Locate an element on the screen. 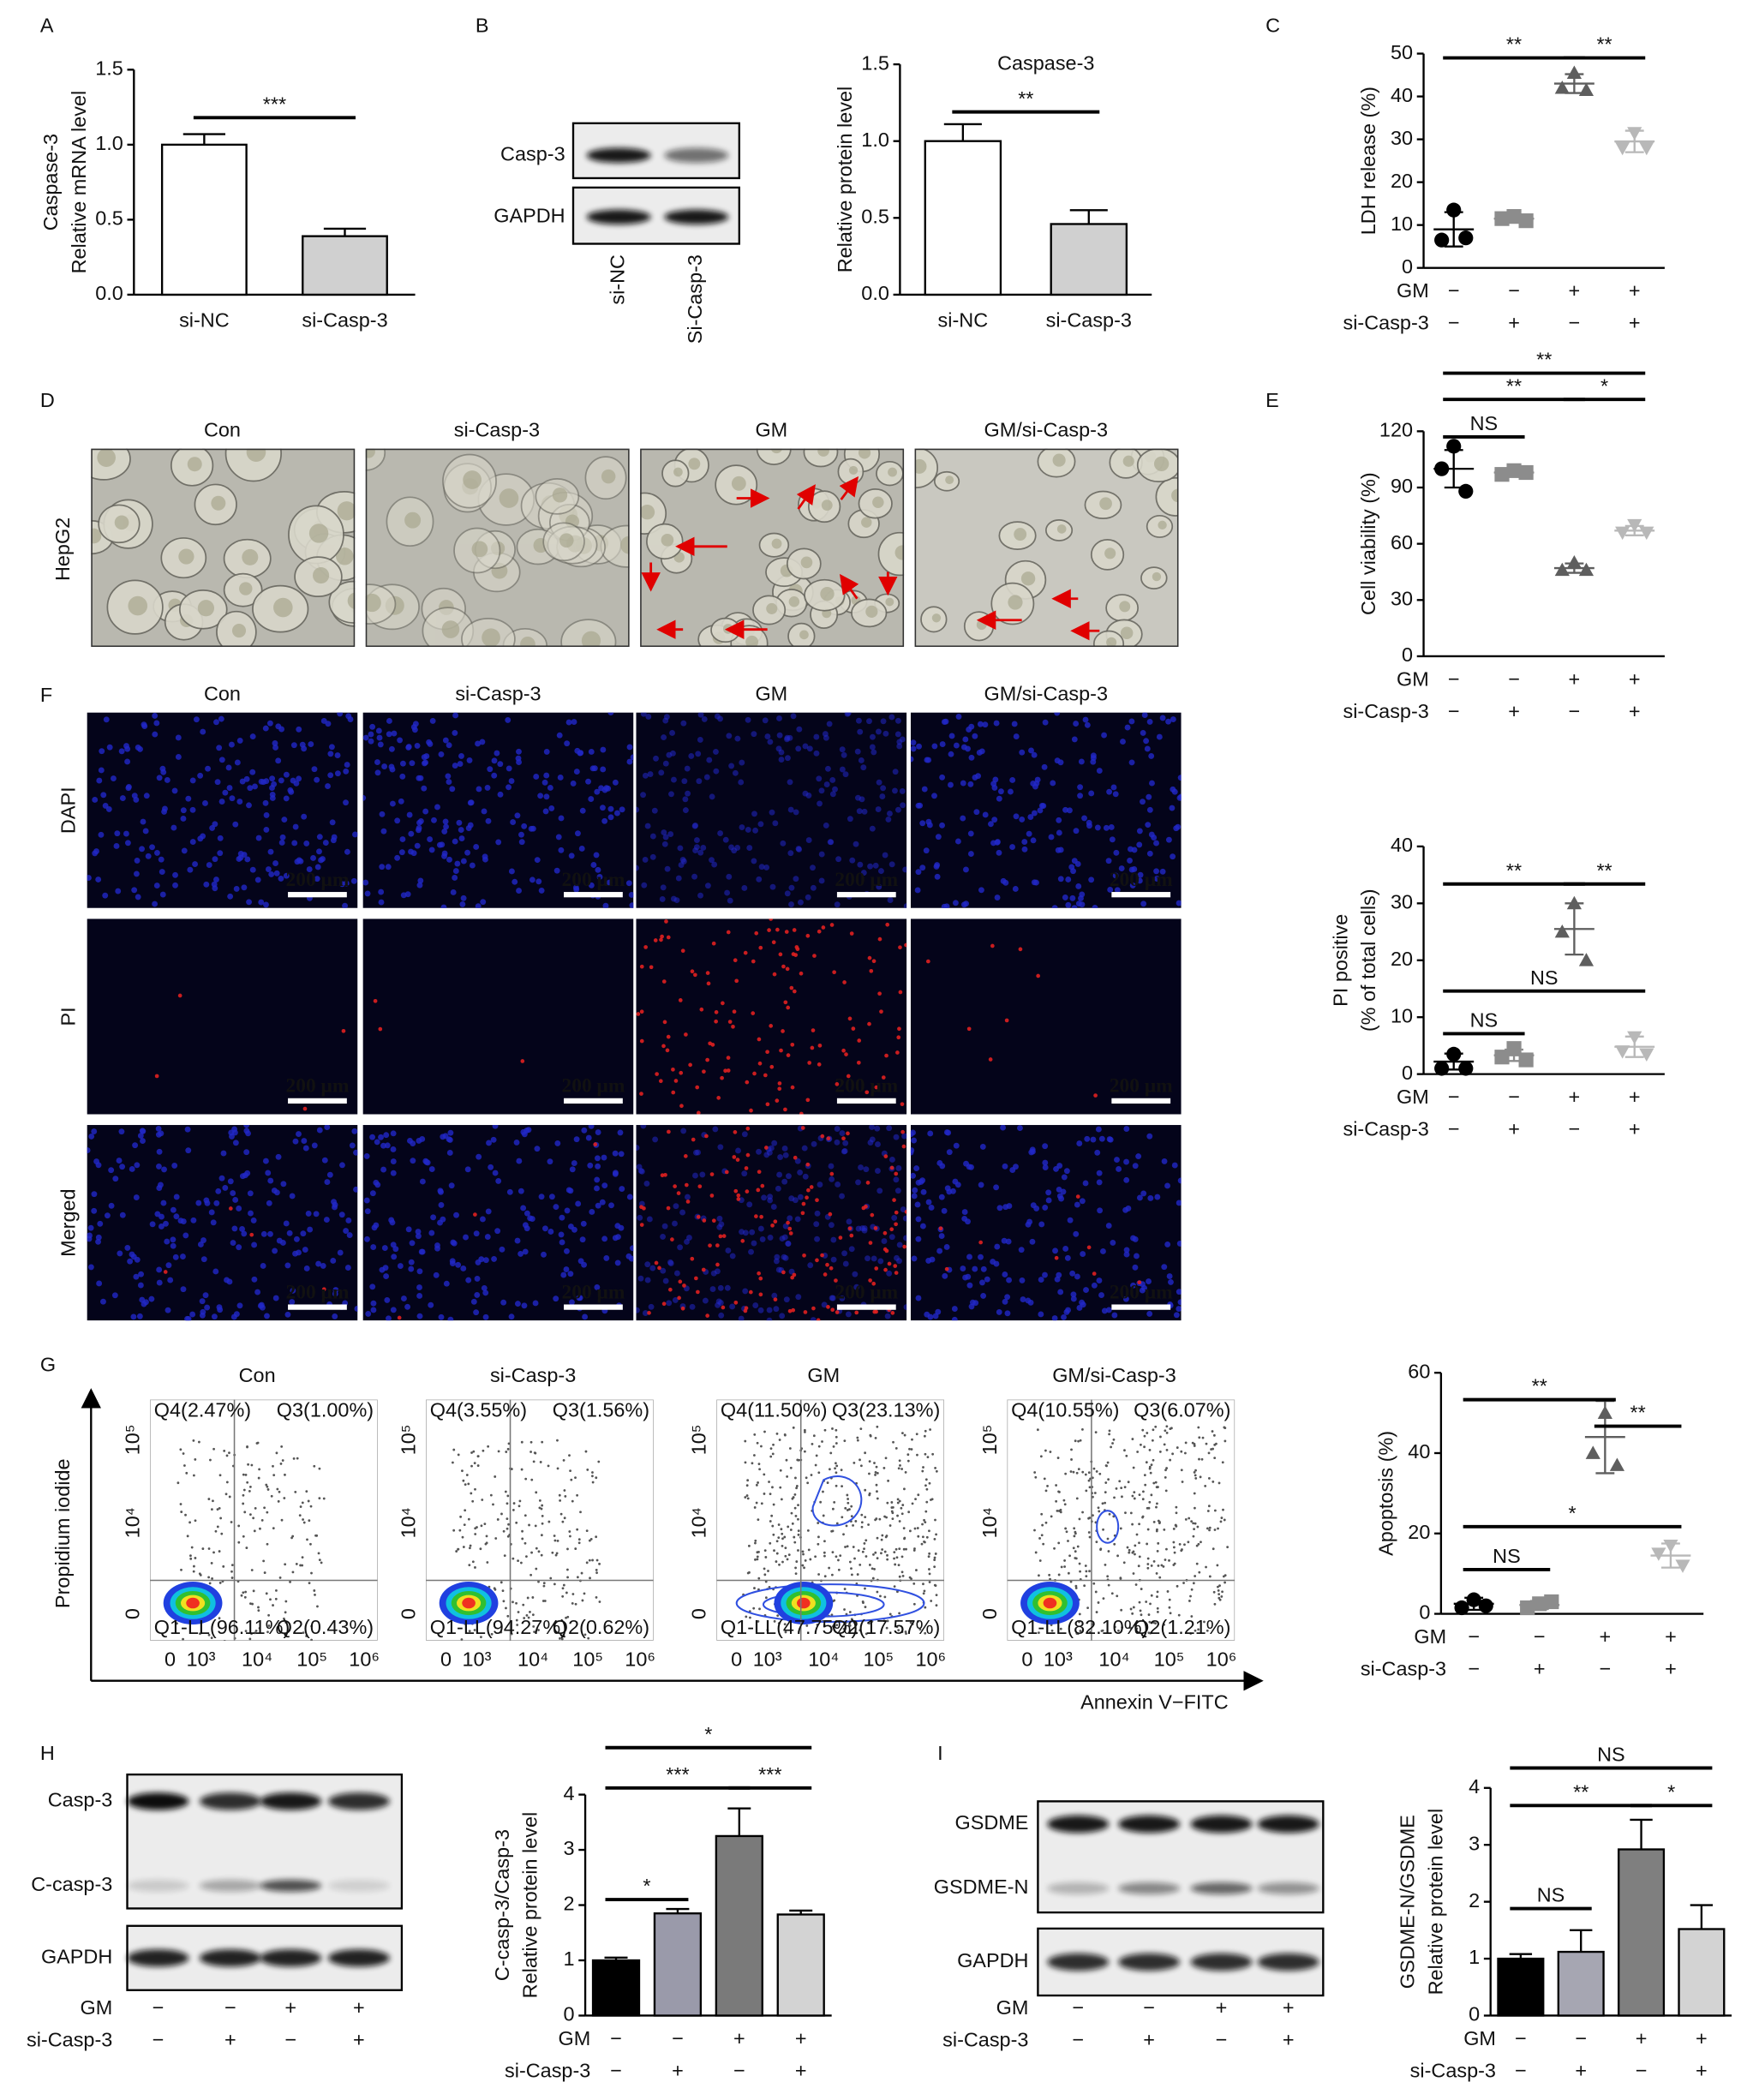 This screenshot has width=1741, height=2100. factor-sign: − is located at coordinates (1454, 322).